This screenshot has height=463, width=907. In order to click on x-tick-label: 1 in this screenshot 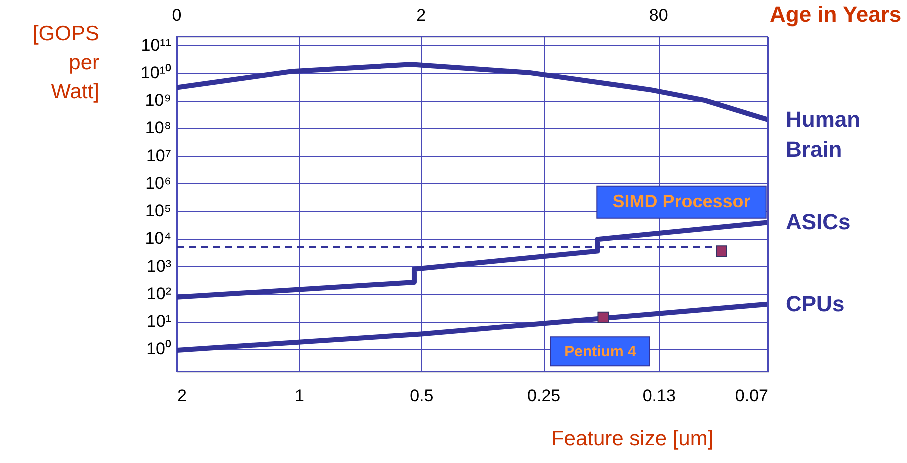, I will do `click(299, 396)`.